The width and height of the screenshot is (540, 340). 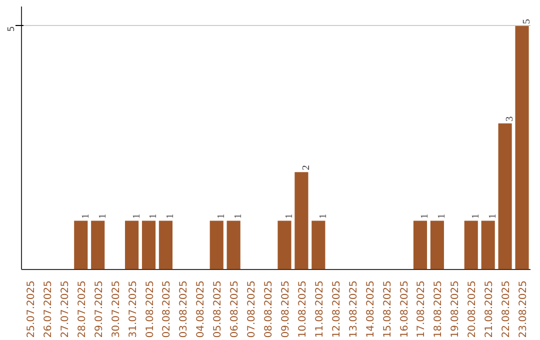 What do you see at coordinates (422, 309) in the screenshot?
I see `x-tick-label: 17.08.2025` at bounding box center [422, 309].